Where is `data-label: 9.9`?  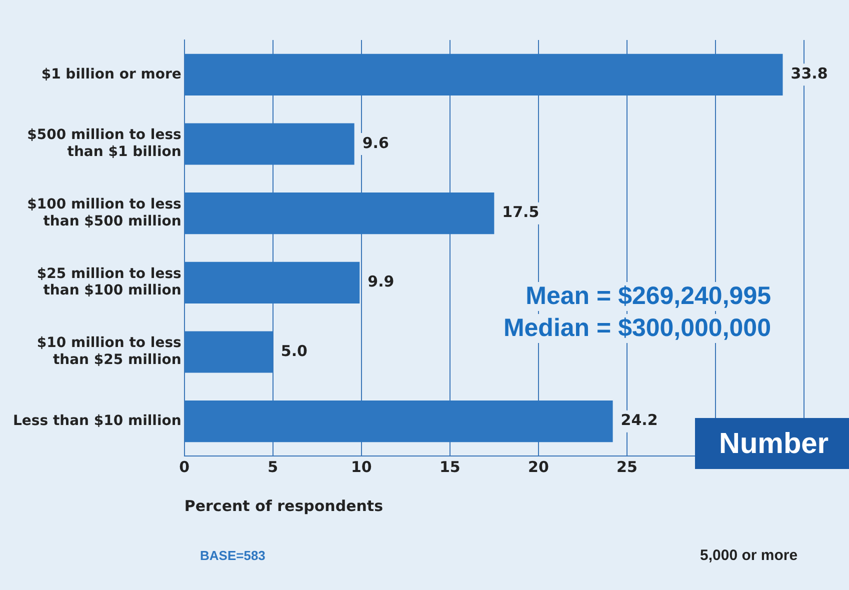 data-label: 9.9 is located at coordinates (381, 281).